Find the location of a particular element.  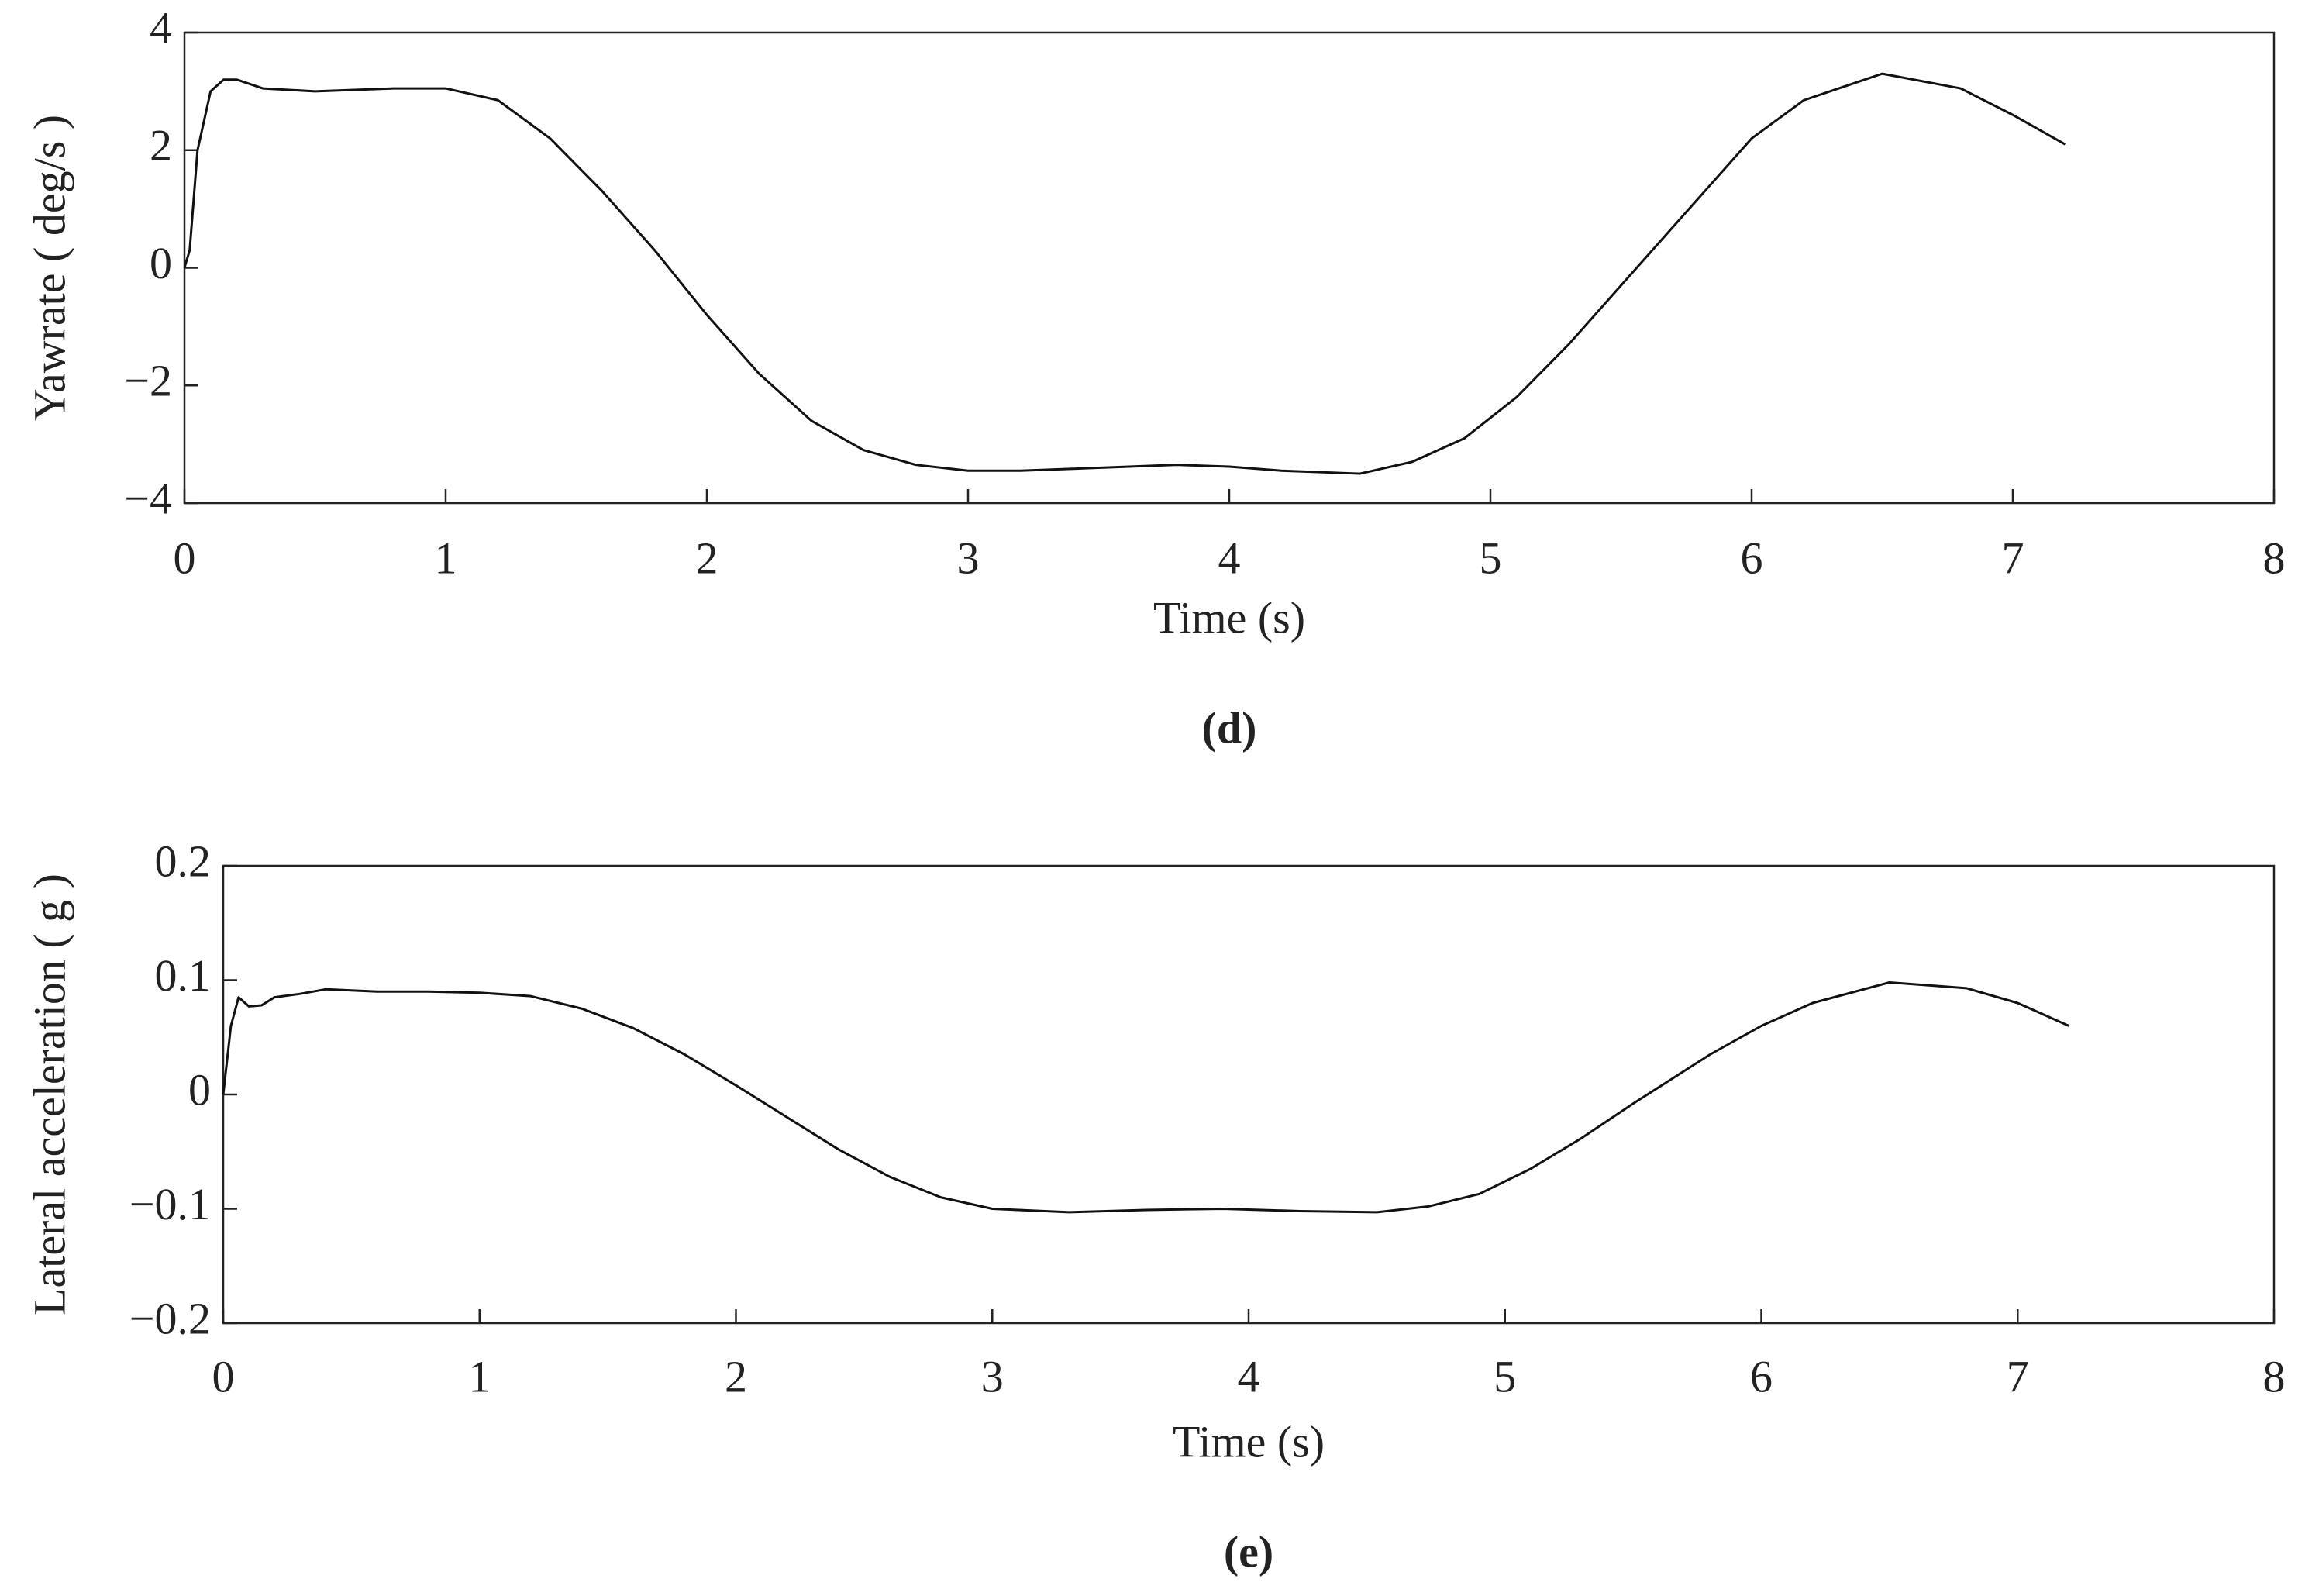

caption: (d) is located at coordinates (1229, 727).